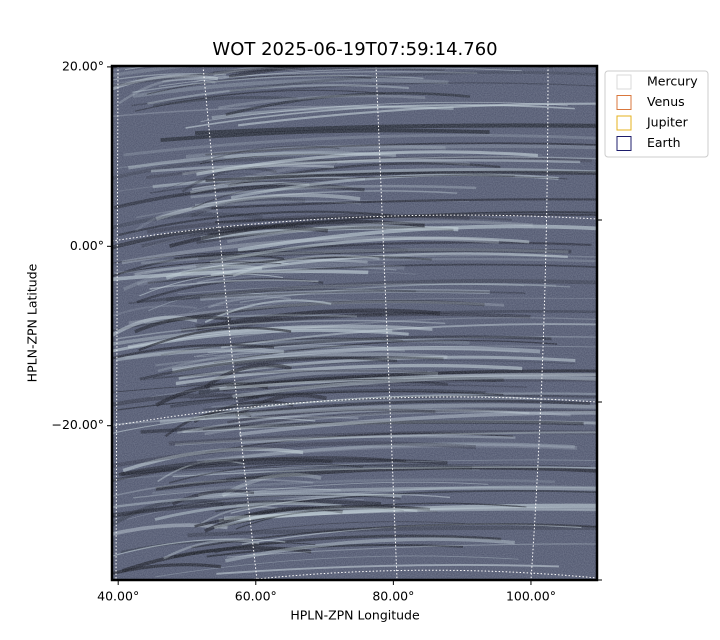 This screenshot has width=720, height=640. I want to click on x-tick-label: 60.00°, so click(256, 596).